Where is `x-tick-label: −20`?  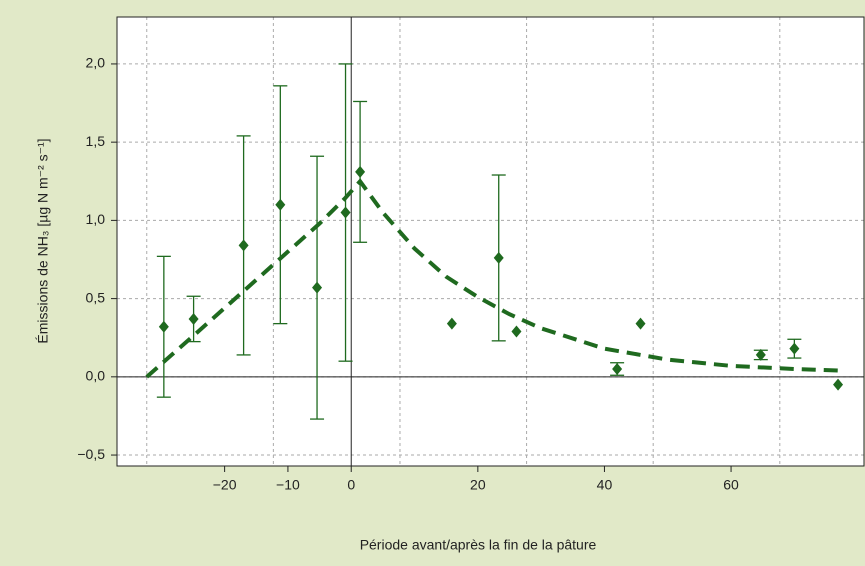 x-tick-label: −20 is located at coordinates (225, 485).